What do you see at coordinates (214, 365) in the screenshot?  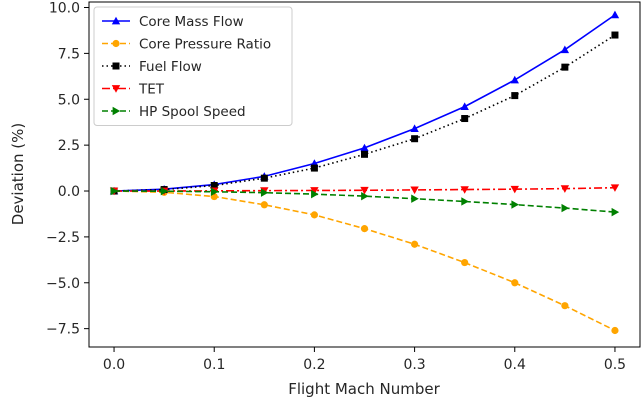 I see `x-tick-label: 0.1` at bounding box center [214, 365].